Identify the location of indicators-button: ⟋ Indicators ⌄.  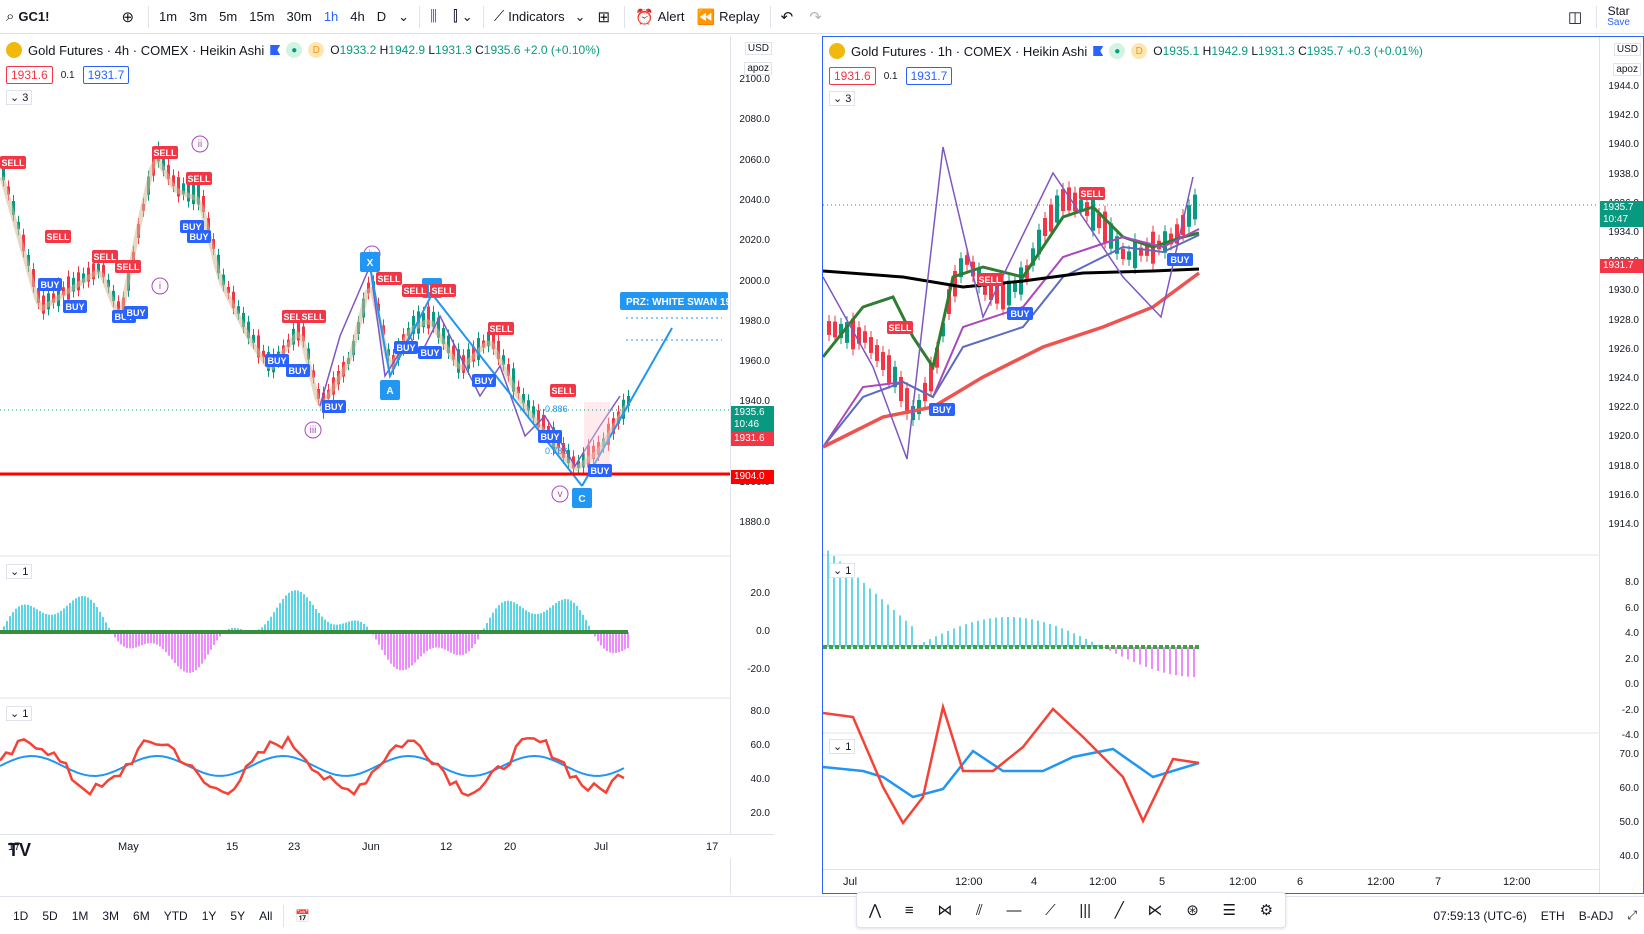
(540, 16).